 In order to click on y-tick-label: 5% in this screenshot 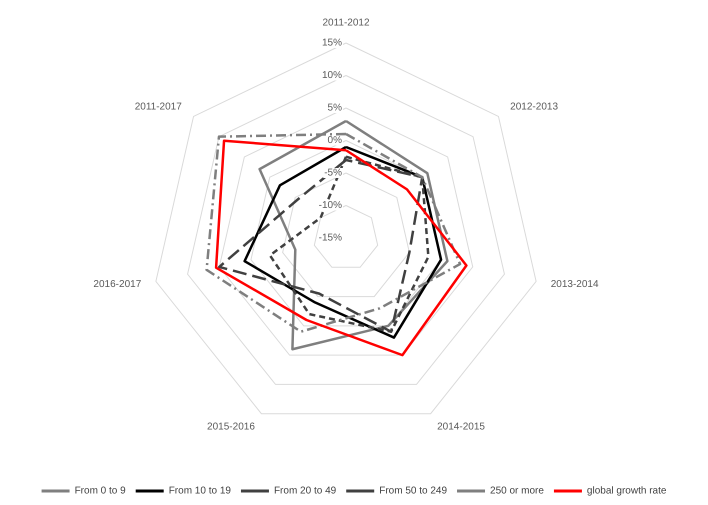, I will do `click(335, 108)`.